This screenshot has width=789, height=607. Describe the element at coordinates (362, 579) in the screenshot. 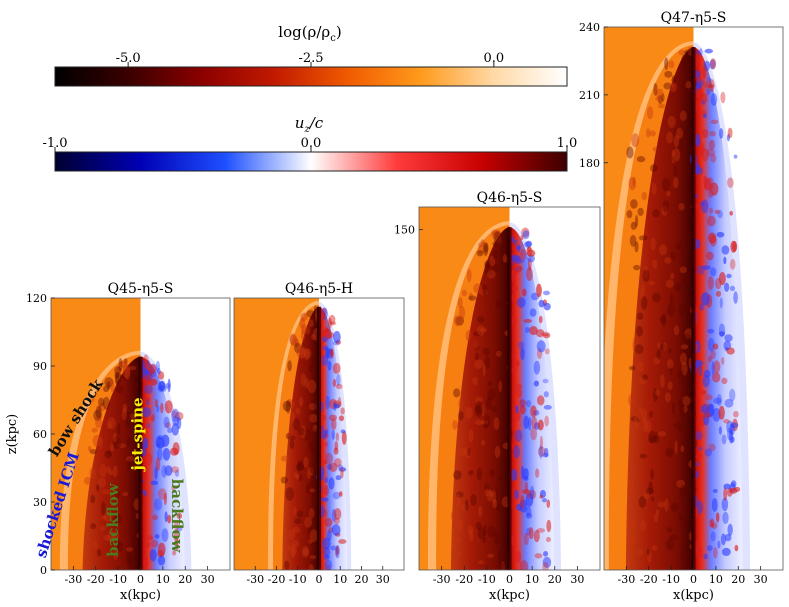

I see `x-tick-label: 20` at that location.